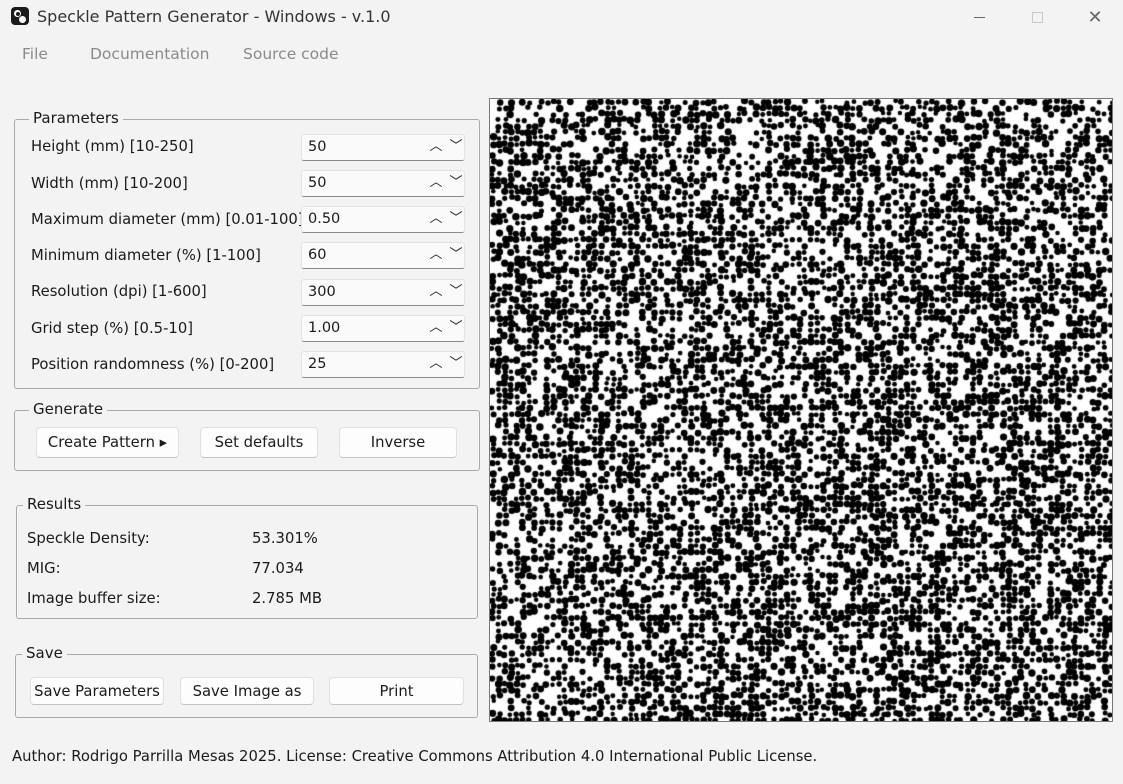 Image resolution: width=1123 pixels, height=784 pixels. I want to click on resolution-label: Resolution (dpi) [1-600], so click(119, 291).